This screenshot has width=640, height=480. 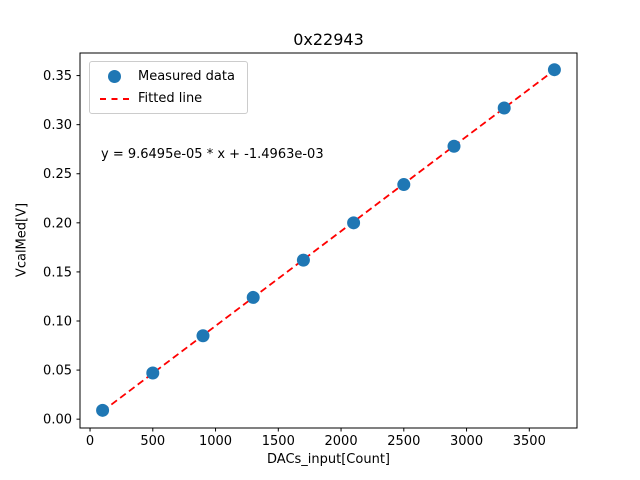 I want to click on dashed-line-icon, so click(x=114, y=98).